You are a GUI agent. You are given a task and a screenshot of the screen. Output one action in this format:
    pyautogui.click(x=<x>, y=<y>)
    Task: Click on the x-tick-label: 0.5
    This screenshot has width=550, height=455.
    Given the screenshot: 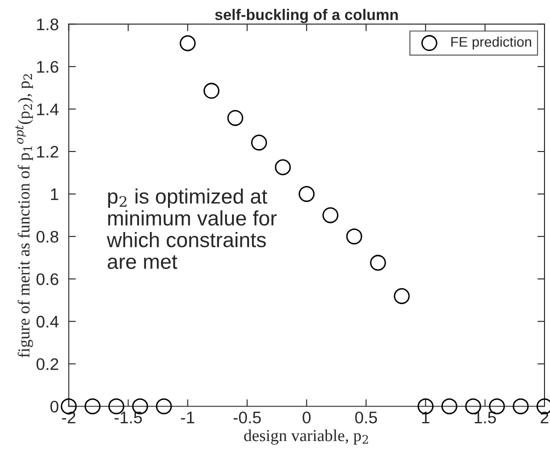 What is the action you would take?
    pyautogui.click(x=366, y=418)
    